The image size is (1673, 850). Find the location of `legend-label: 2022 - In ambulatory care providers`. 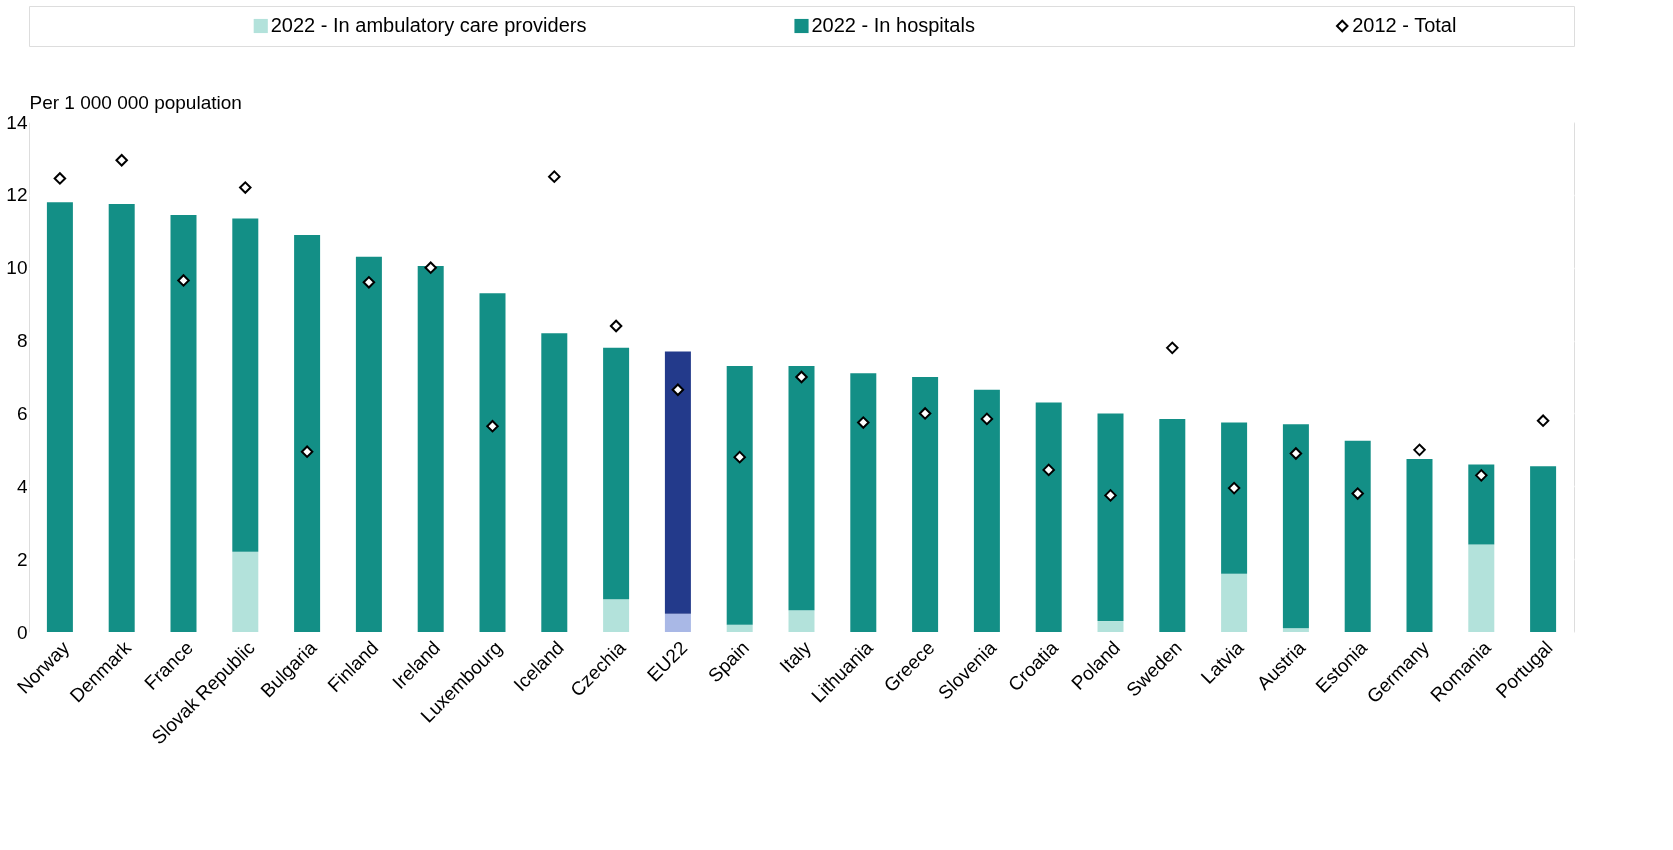

legend-label: 2022 - In ambulatory care providers is located at coordinates (428, 25).